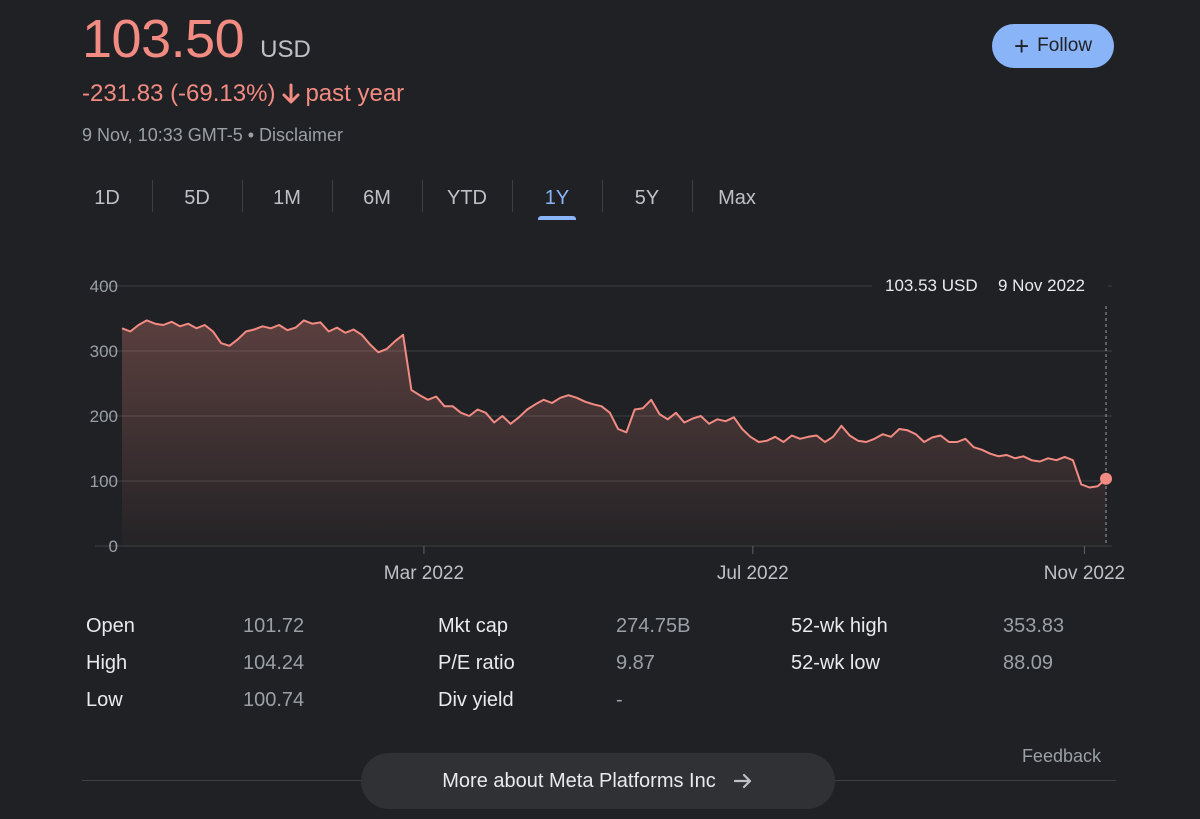  Describe the element at coordinates (653, 626) in the screenshot. I see `stat-value: 274.75B` at that location.